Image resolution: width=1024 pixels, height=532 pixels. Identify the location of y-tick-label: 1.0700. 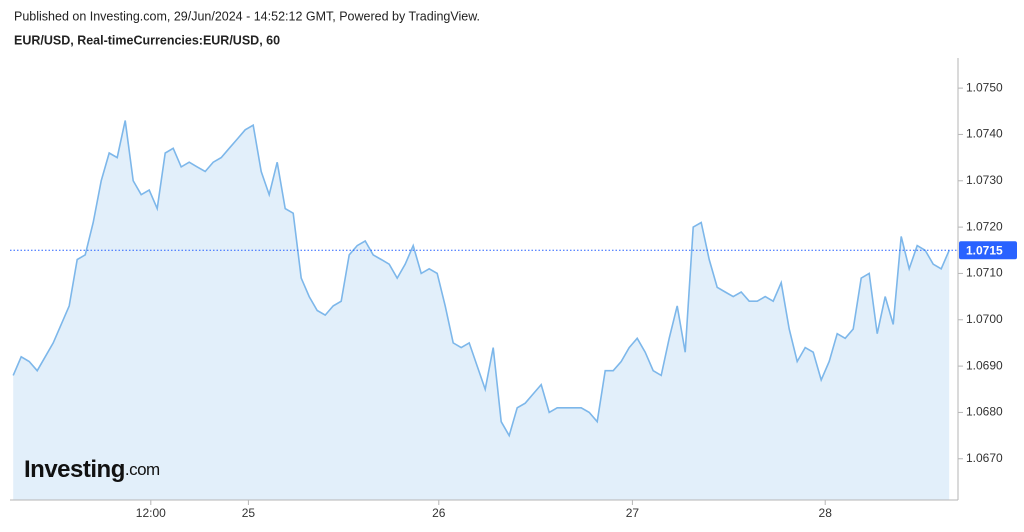
(984, 319).